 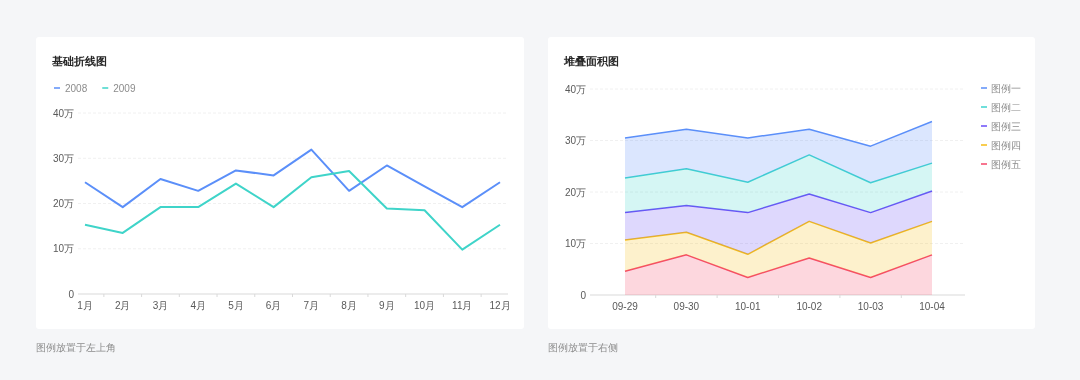 What do you see at coordinates (500, 305) in the screenshot?
I see `x-tick-label: 12月` at bounding box center [500, 305].